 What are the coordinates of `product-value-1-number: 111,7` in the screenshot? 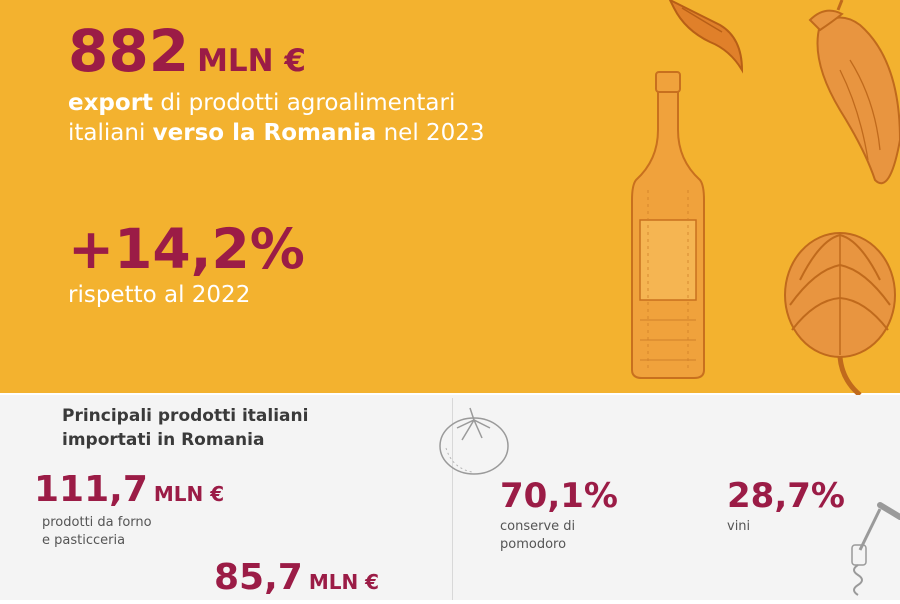 It's located at (91, 489).